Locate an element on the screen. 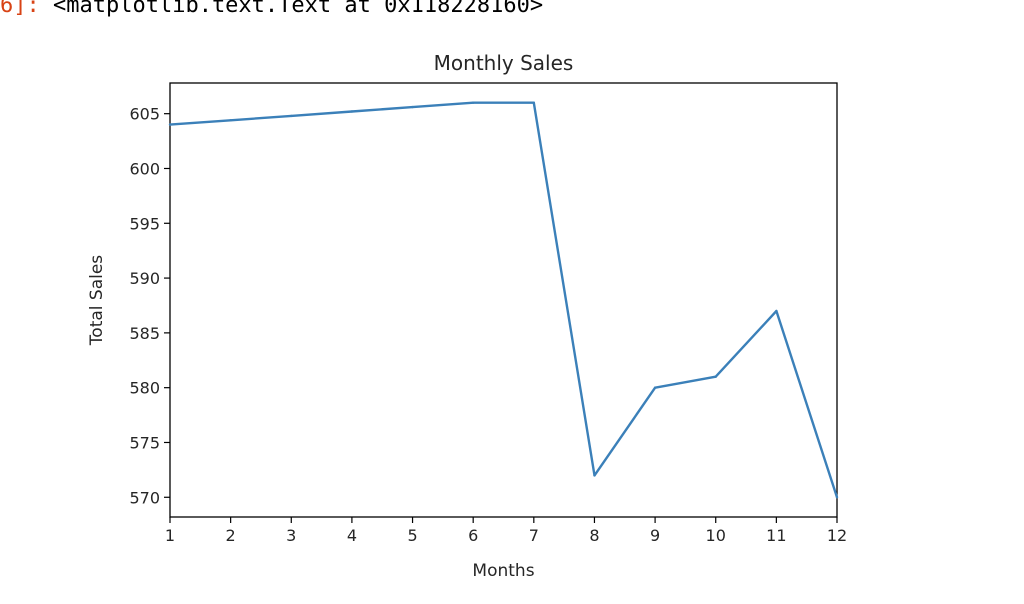 The height and width of the screenshot is (604, 1024). y-axis-title: Total Sales is located at coordinates (97, 300).